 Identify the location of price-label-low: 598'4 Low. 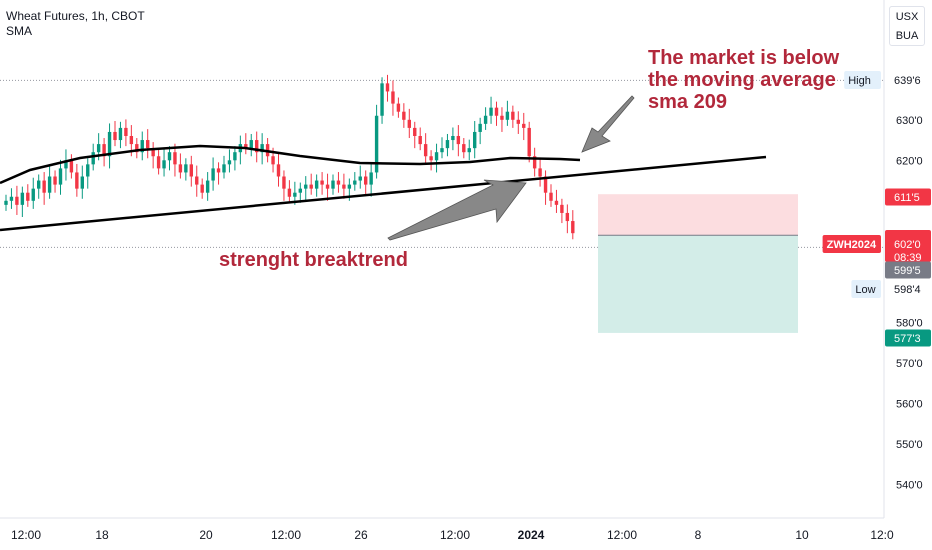
(891, 289).